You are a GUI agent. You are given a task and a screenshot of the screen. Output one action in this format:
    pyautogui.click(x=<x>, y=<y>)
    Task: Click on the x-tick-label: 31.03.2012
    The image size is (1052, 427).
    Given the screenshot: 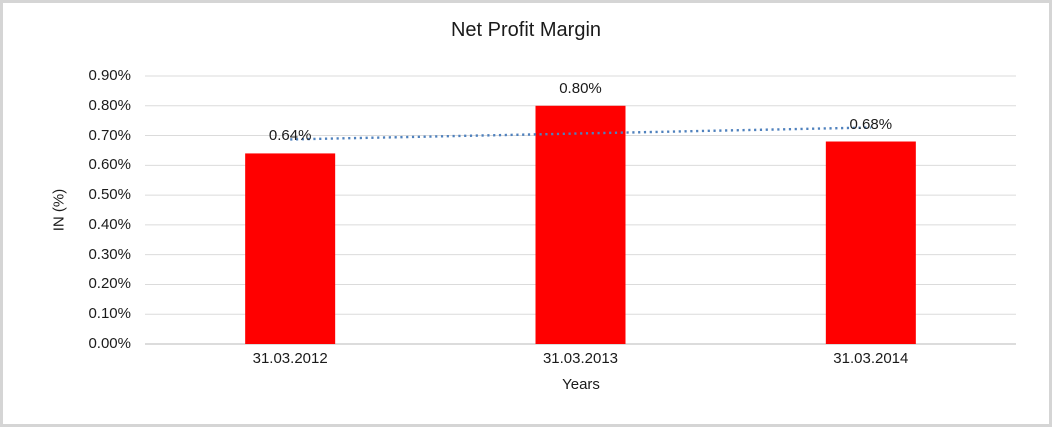 What is the action you would take?
    pyautogui.click(x=290, y=358)
    